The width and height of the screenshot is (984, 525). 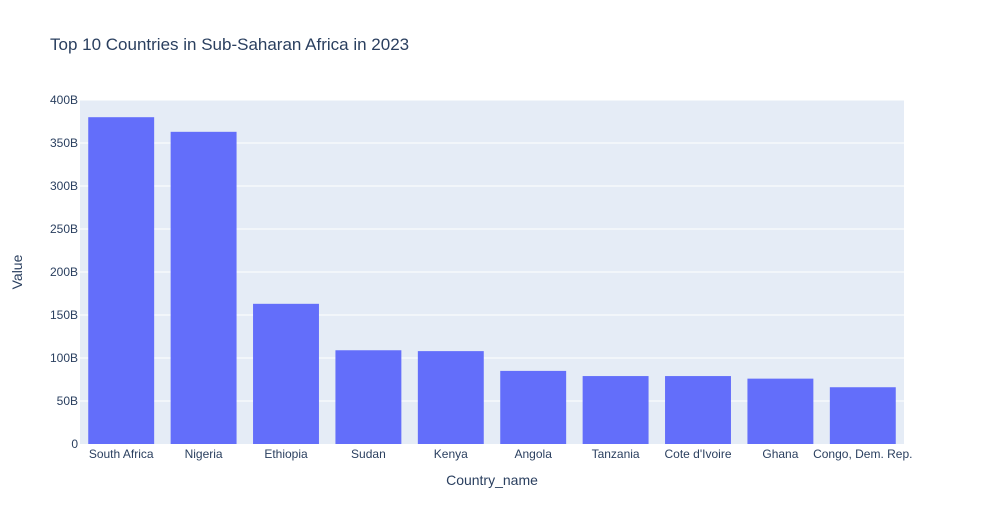 What do you see at coordinates (780, 454) in the screenshot?
I see `x-tick-label: Ghana` at bounding box center [780, 454].